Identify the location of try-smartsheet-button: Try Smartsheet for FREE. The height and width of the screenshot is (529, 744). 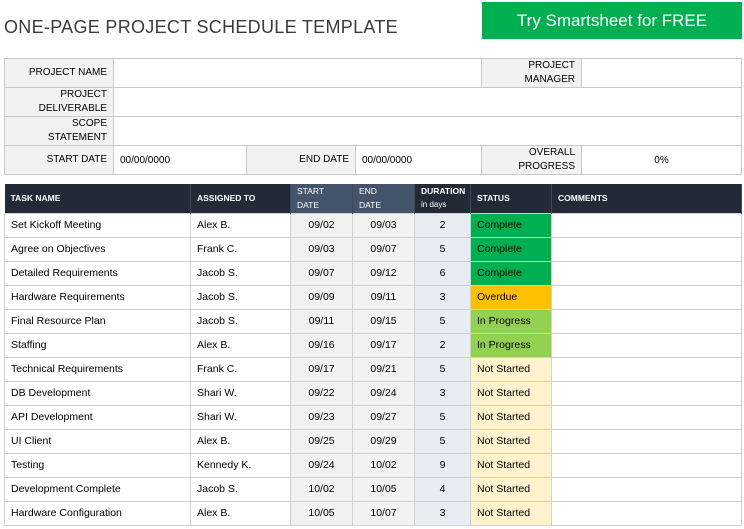
(612, 20).